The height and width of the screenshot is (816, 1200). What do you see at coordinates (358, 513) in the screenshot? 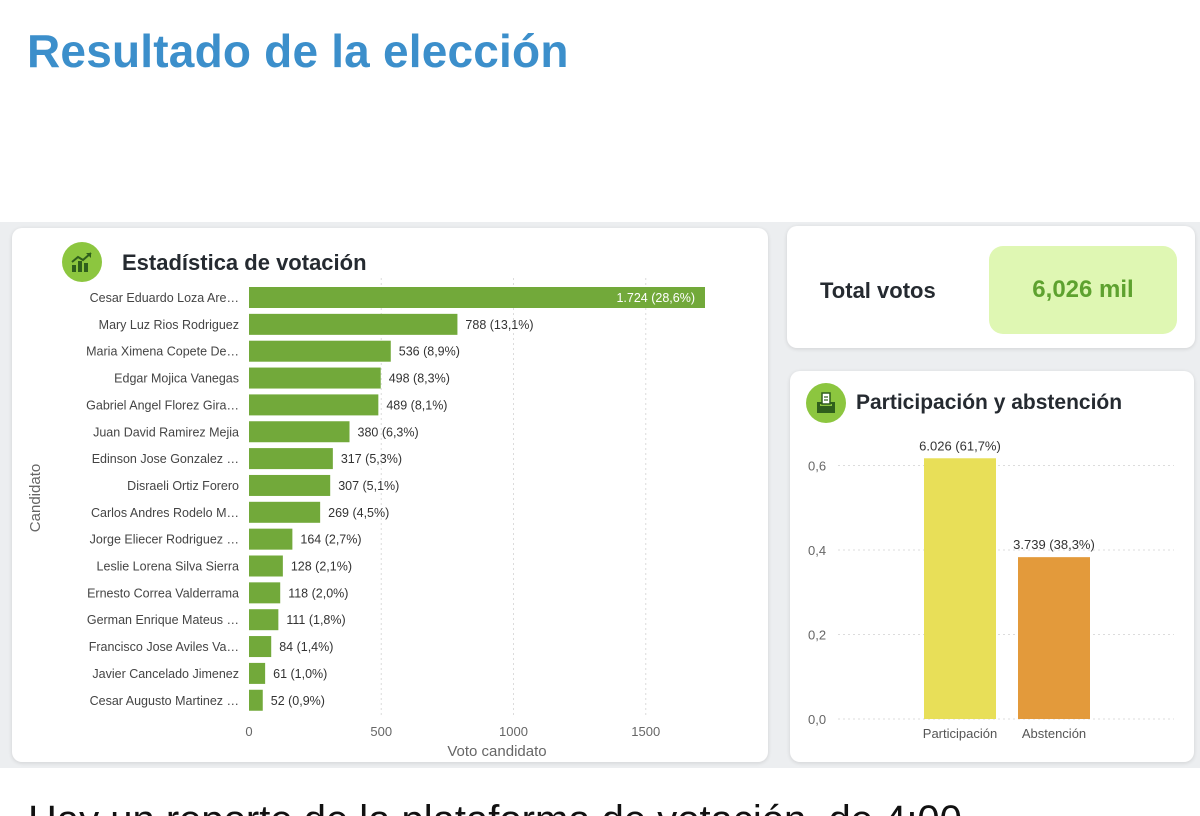
I see `bar-data-label: 269 (4,5%)` at bounding box center [358, 513].